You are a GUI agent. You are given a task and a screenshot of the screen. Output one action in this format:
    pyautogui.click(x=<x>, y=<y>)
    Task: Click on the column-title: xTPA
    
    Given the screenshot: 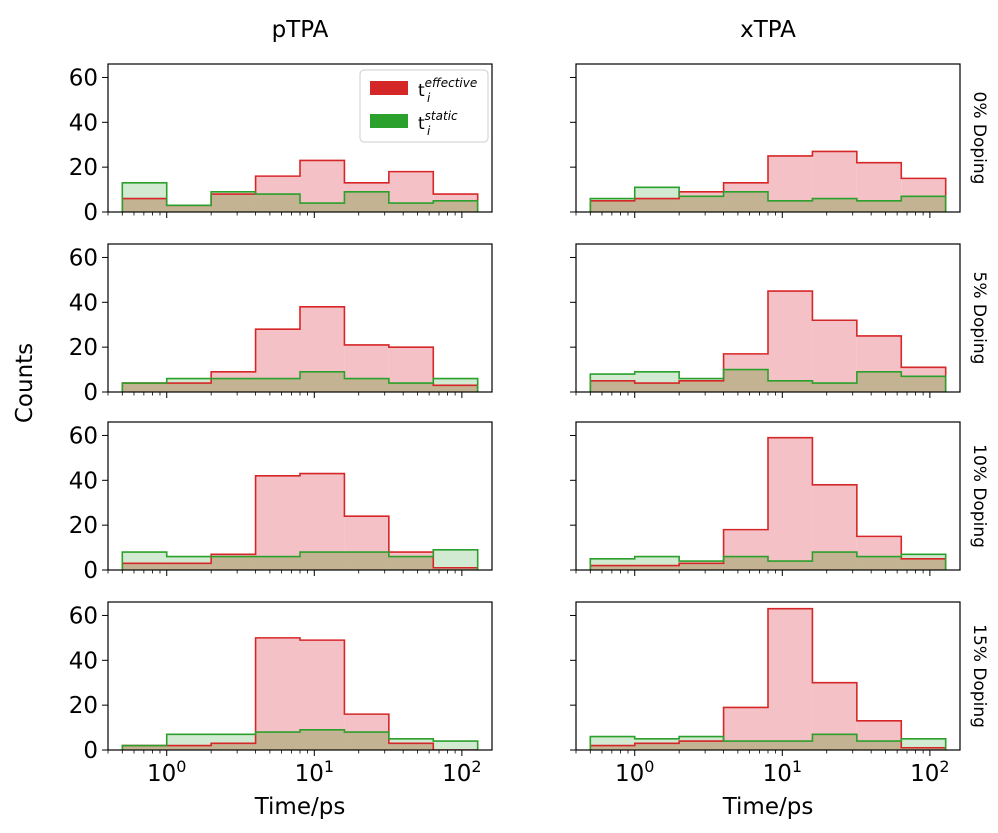 What is the action you would take?
    pyautogui.click(x=768, y=30)
    